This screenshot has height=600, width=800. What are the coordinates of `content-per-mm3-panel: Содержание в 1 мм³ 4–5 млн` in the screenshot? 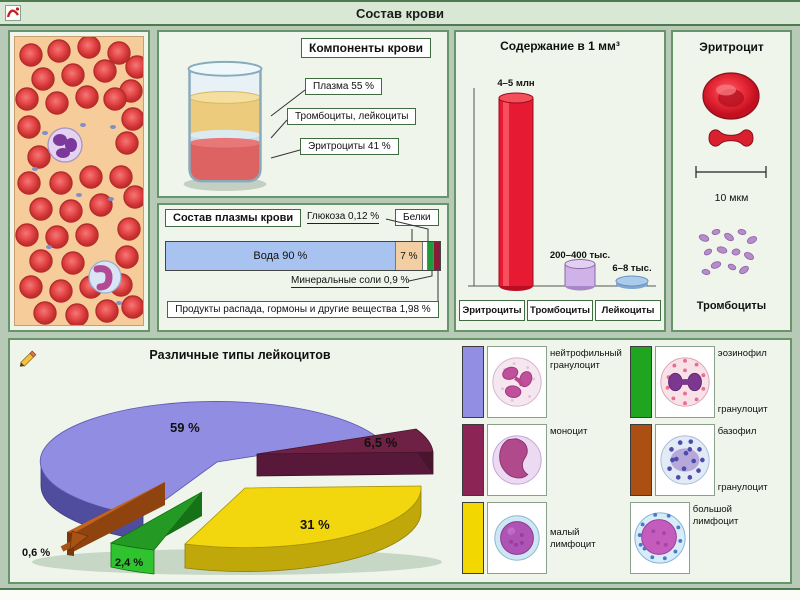 It's located at (560, 181).